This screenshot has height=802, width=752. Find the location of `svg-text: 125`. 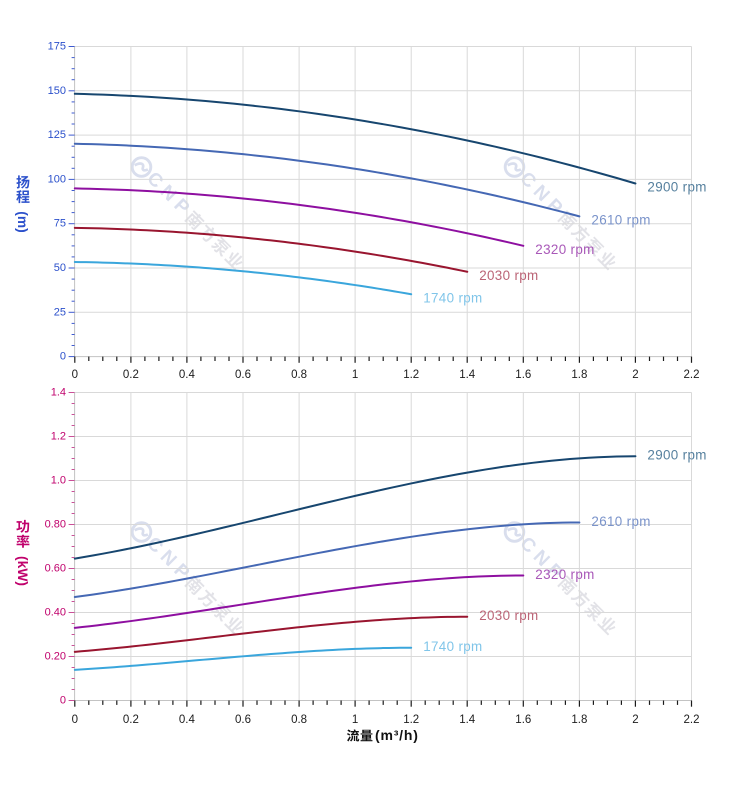

svg-text: 125 is located at coordinates (57, 135).